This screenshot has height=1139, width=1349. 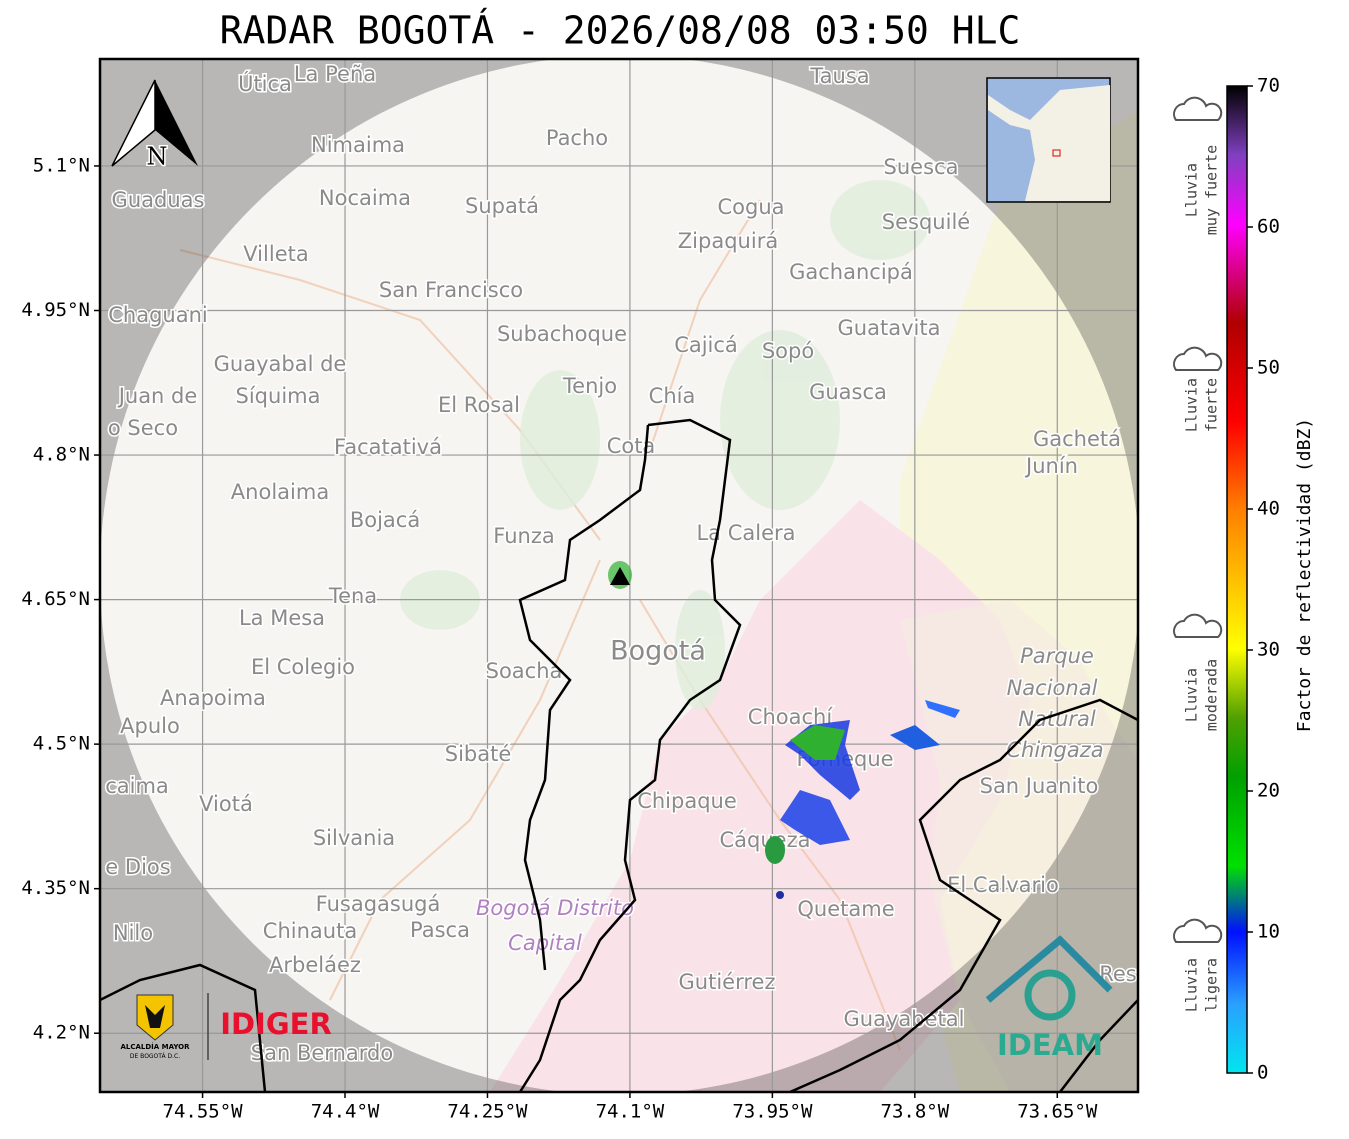 What do you see at coordinates (158, 315) in the screenshot?
I see `place-label: Chaguani` at bounding box center [158, 315].